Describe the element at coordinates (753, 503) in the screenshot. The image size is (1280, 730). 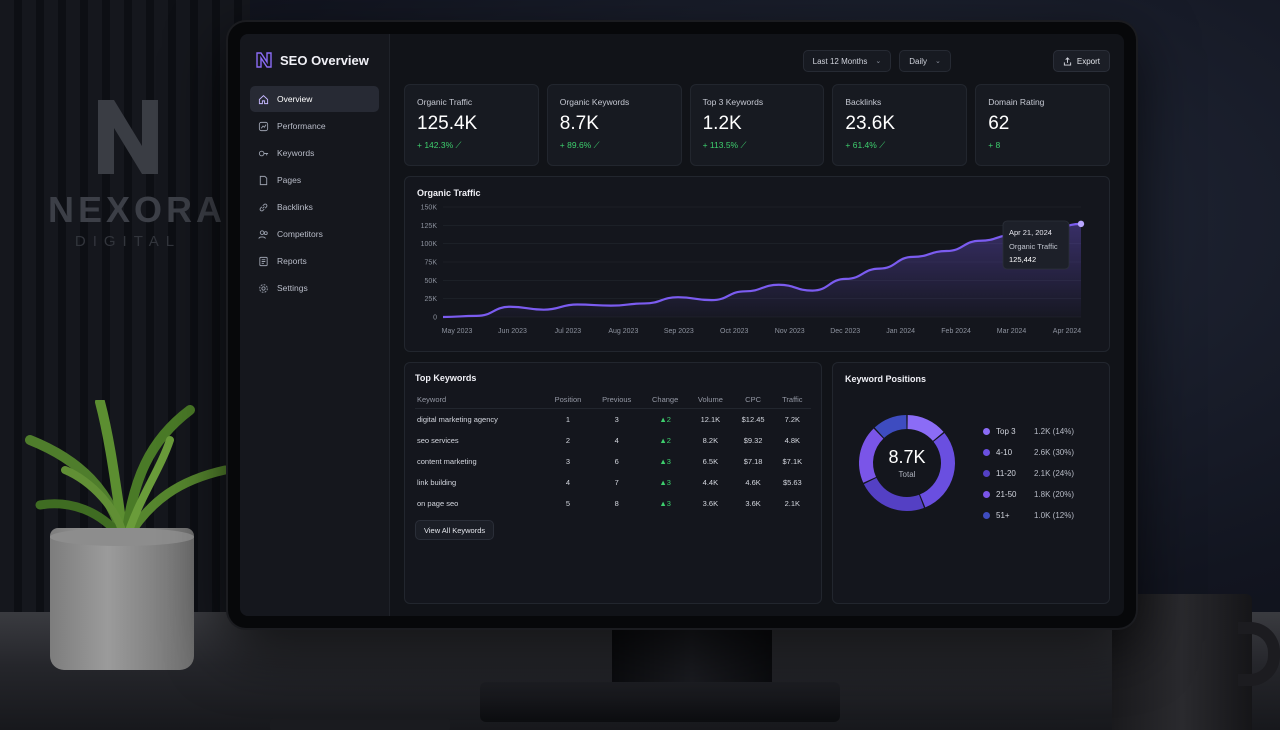
I see `cpc-cell: 3.6K` at that location.